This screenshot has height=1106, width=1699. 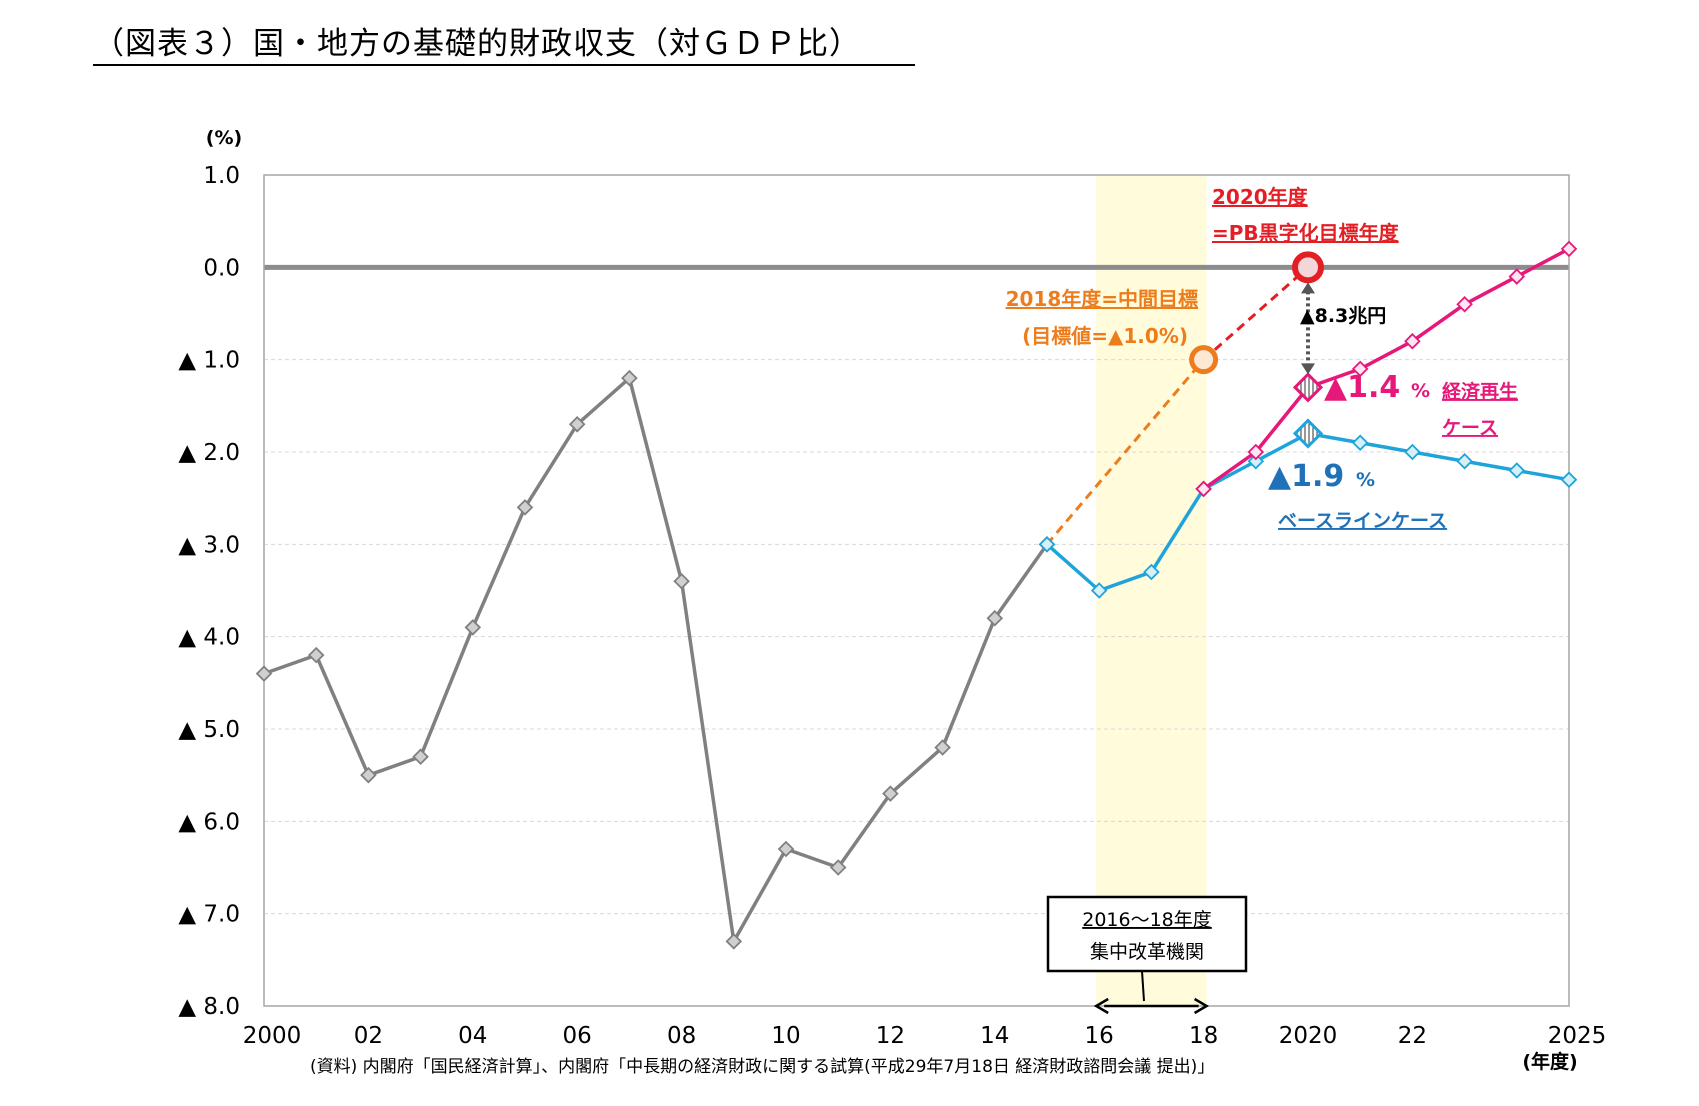 I want to click on x-tick-label: 2020, so click(x=1308, y=1036).